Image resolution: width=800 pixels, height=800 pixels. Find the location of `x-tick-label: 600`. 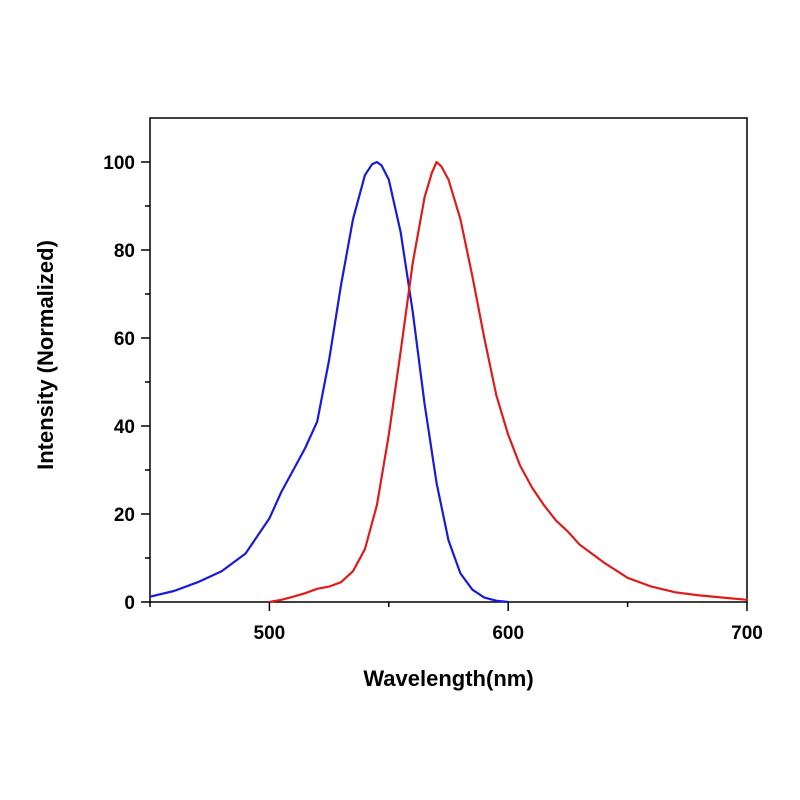

x-tick-label: 600 is located at coordinates (508, 633).